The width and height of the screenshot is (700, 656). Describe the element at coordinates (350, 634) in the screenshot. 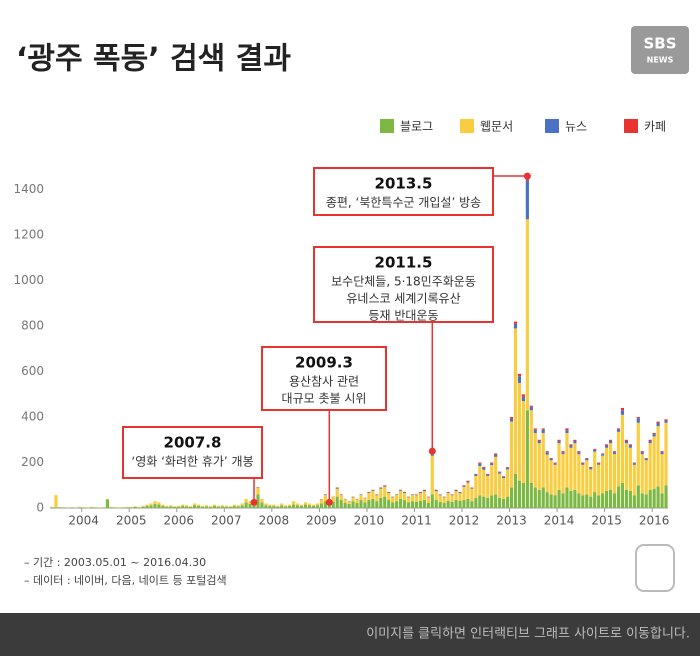

I see `footer-bar` at that location.